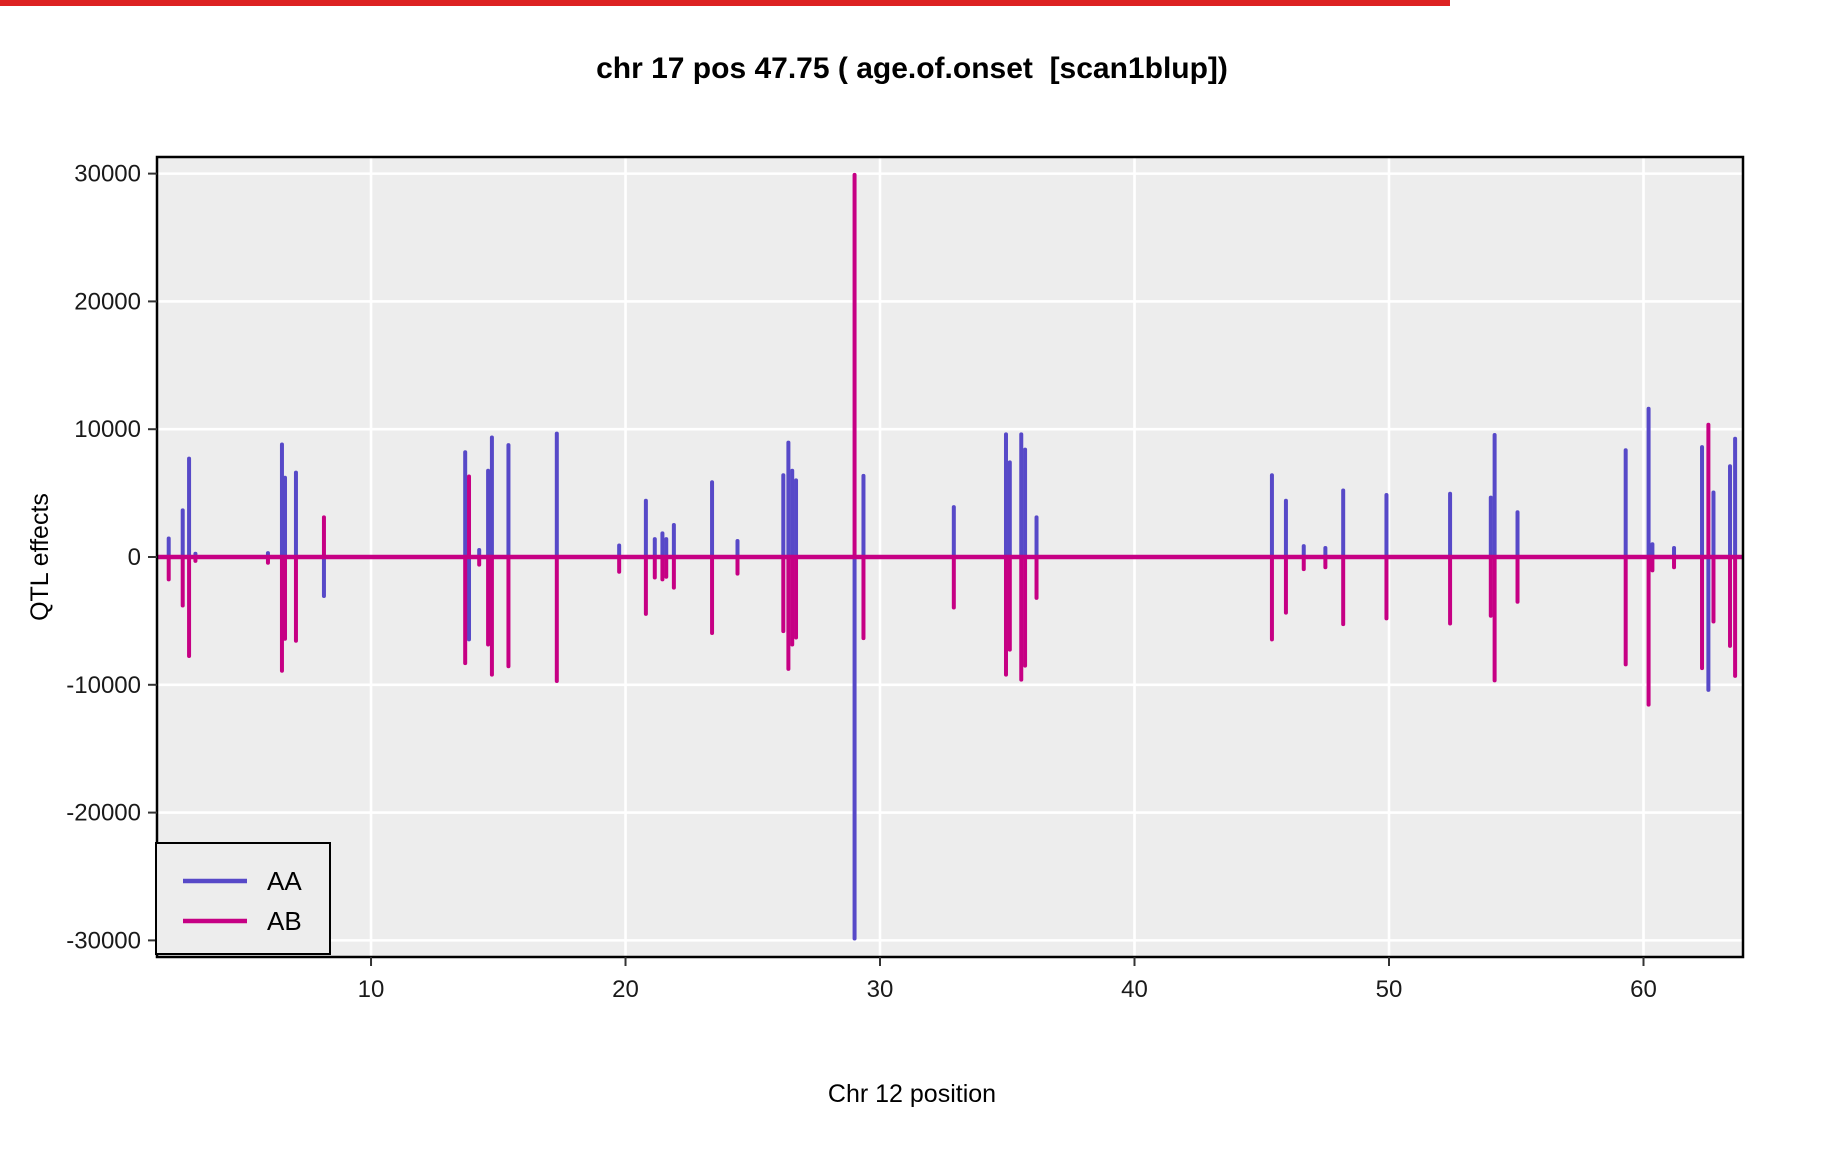 The height and width of the screenshot is (1152, 1824). Describe the element at coordinates (1134, 989) in the screenshot. I see `x-tick-label: 40` at that location.